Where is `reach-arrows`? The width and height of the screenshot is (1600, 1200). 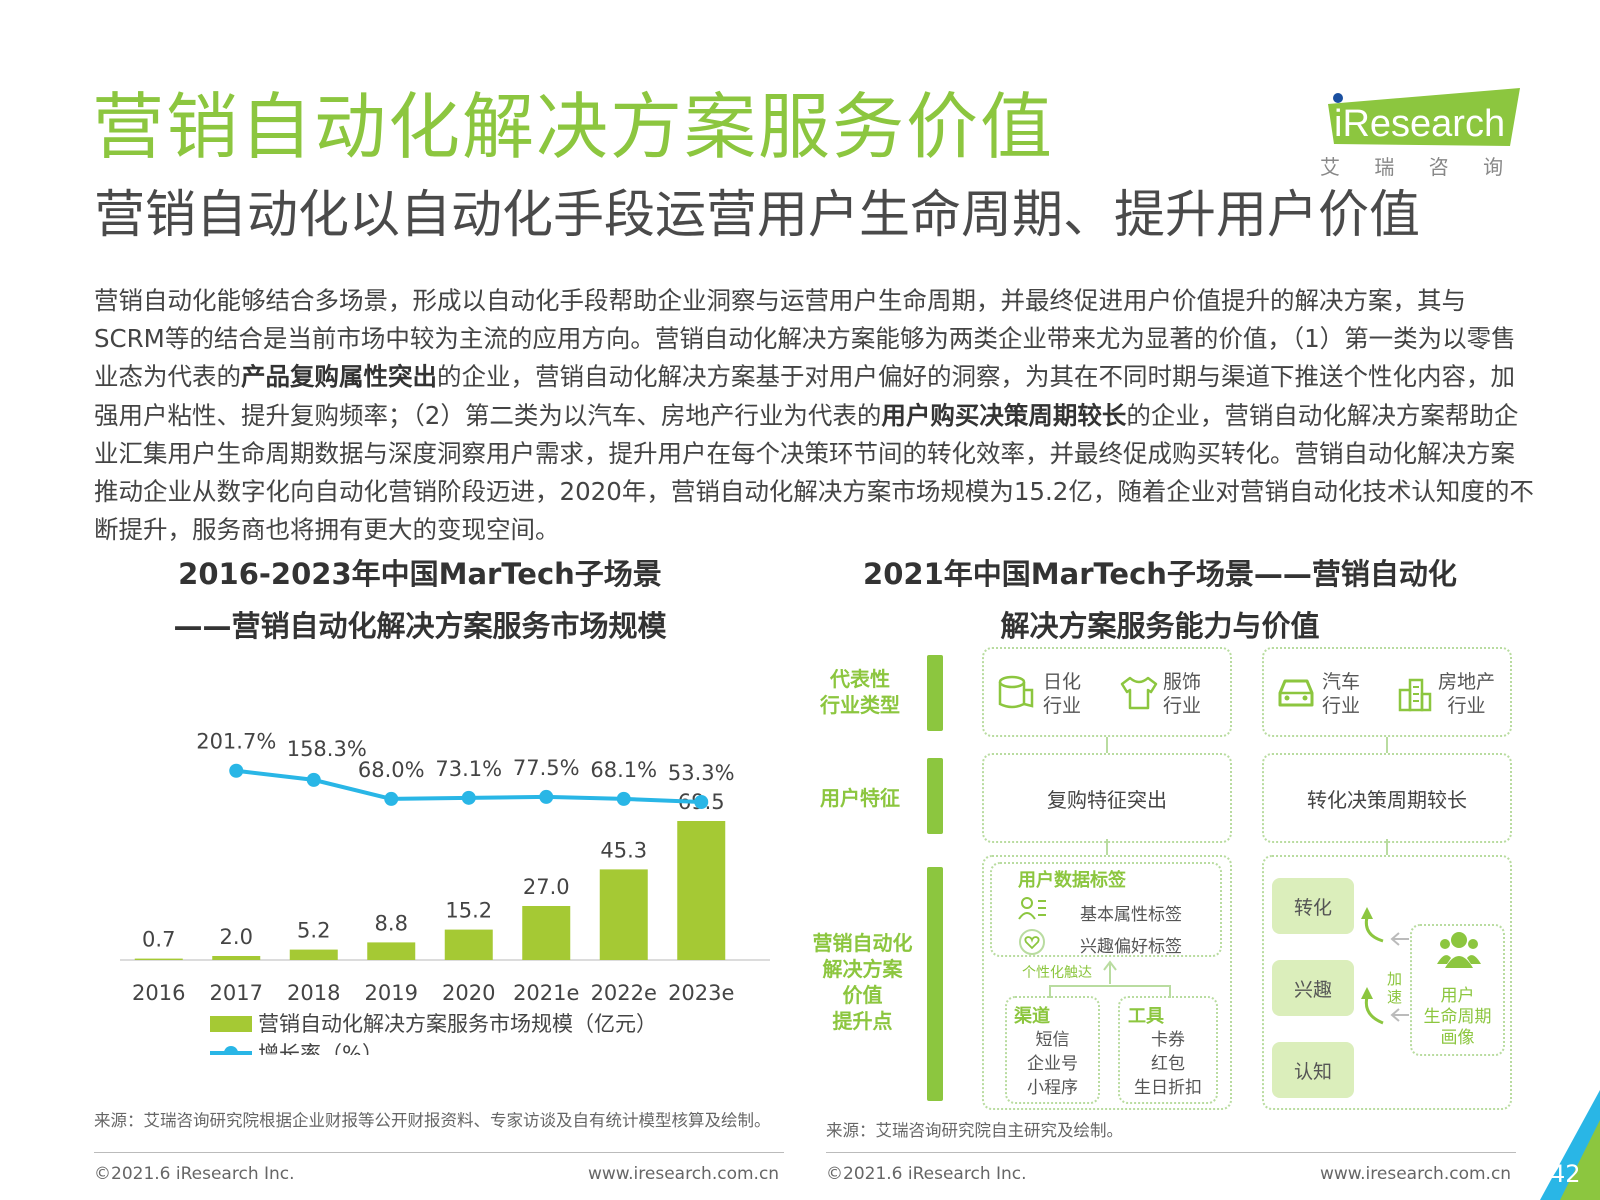 reach-arrows is located at coordinates (1110, 979).